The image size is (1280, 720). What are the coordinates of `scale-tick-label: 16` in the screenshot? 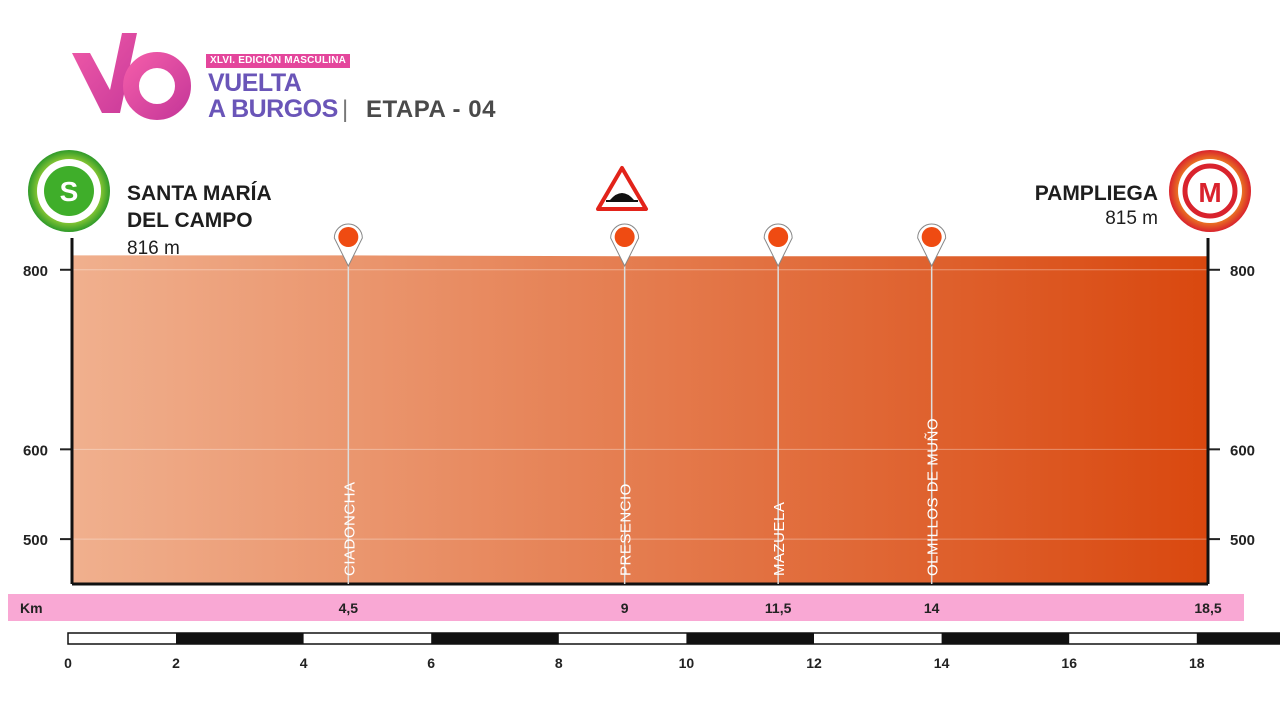 It's located at (1069, 663).